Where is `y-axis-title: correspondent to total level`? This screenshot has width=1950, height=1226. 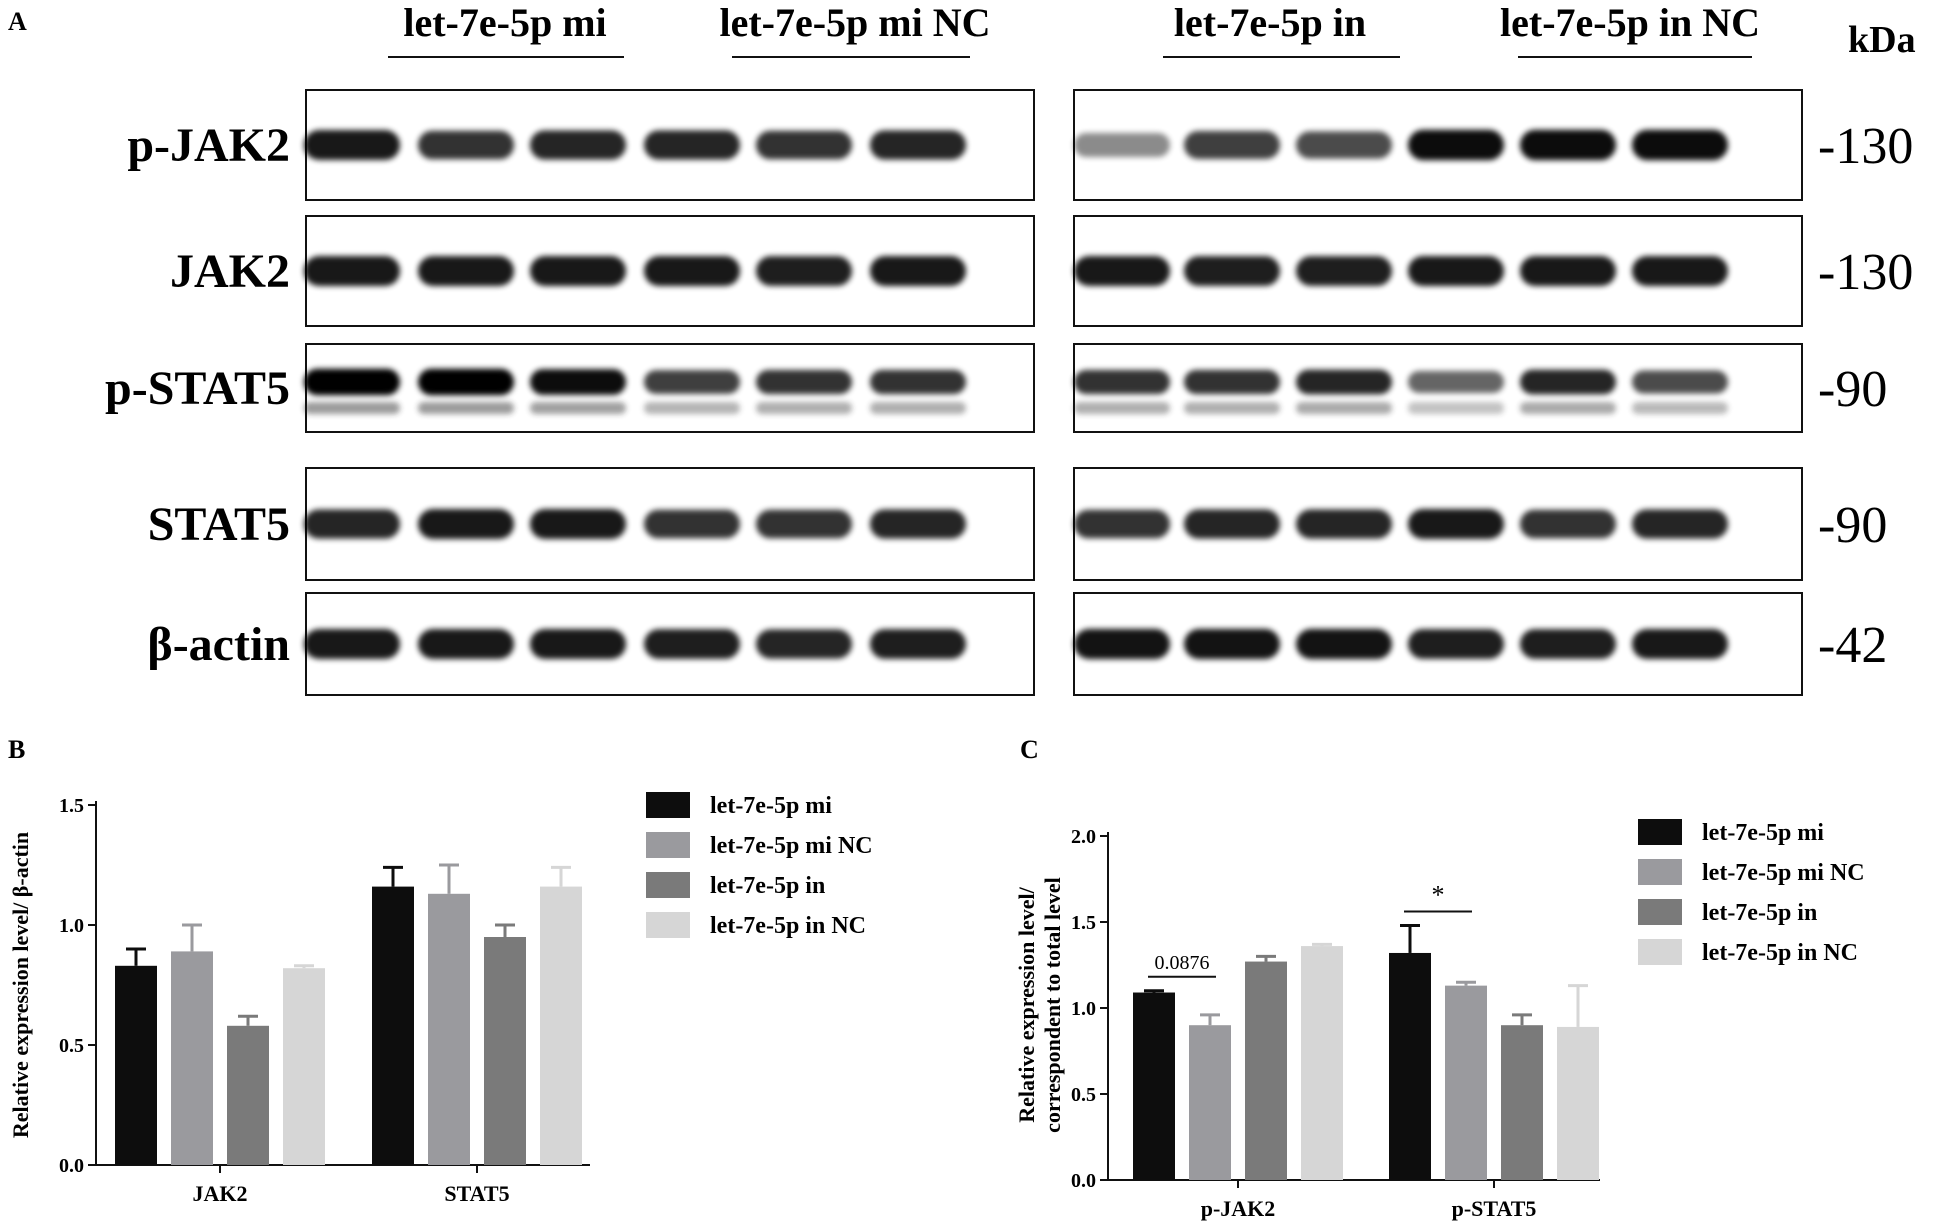 y-axis-title: correspondent to total level is located at coordinates (1052, 1005).